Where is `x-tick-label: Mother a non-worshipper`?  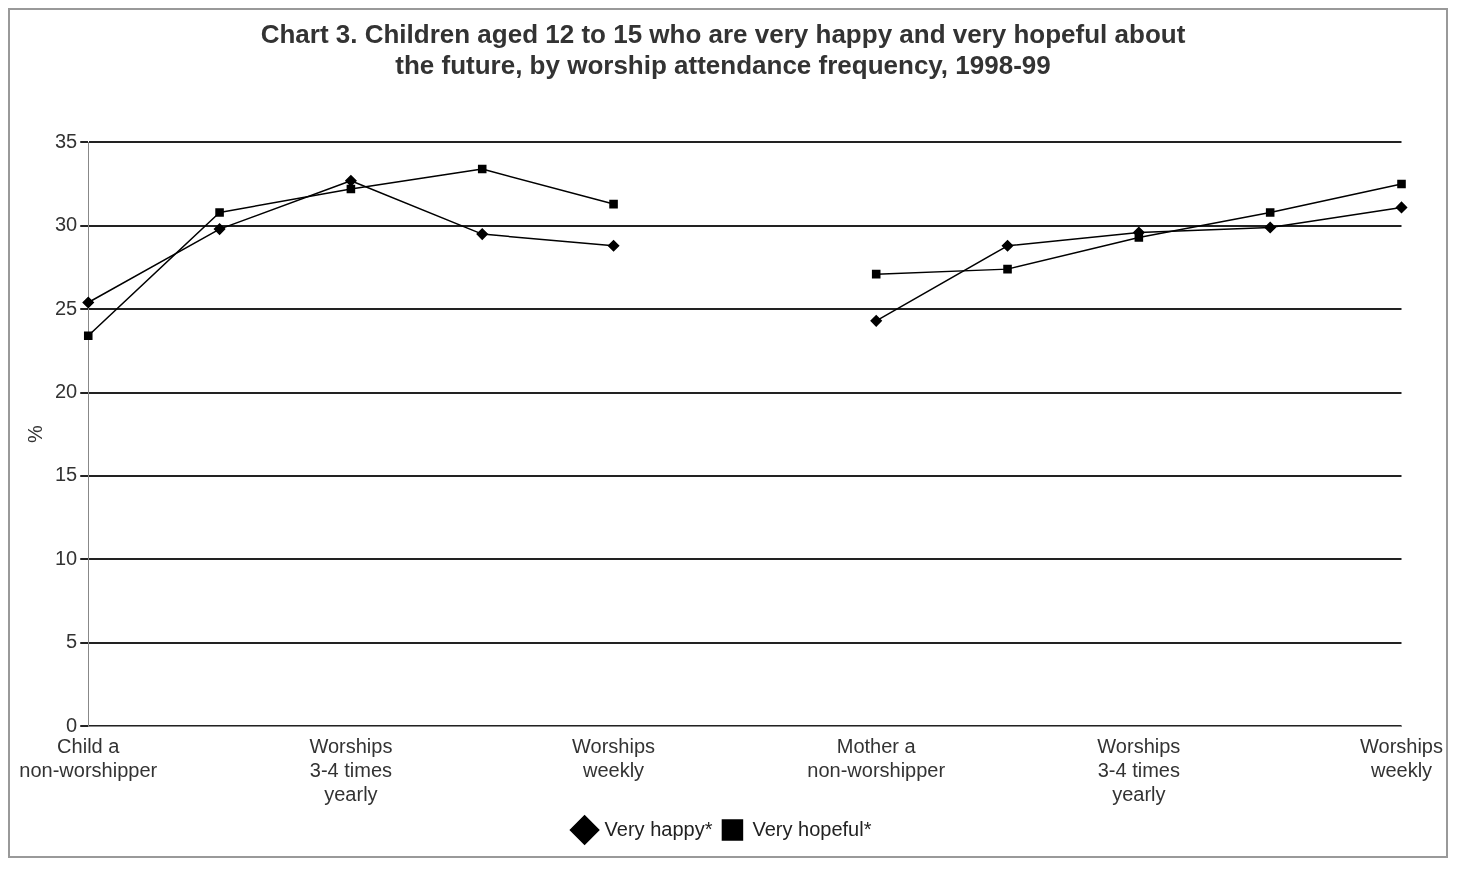
x-tick-label: Mother a non-worshipper is located at coordinates (876, 757).